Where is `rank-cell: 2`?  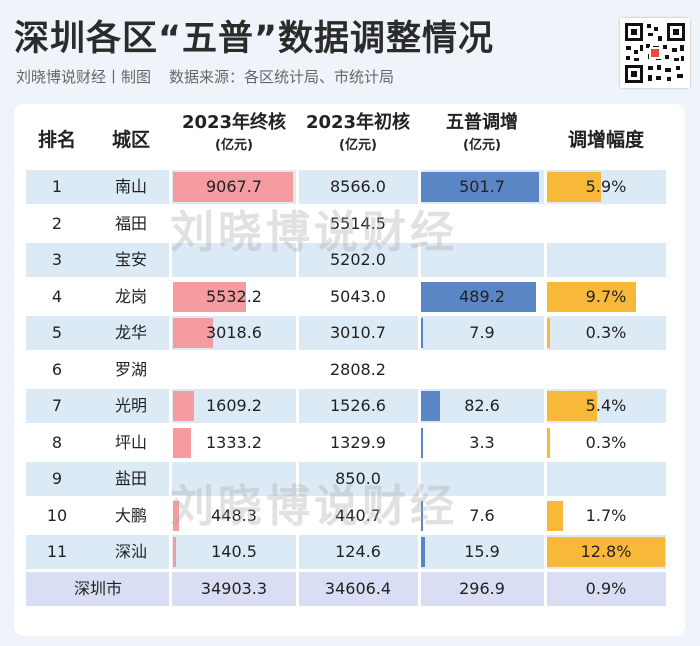 rank-cell: 2 is located at coordinates (57, 223).